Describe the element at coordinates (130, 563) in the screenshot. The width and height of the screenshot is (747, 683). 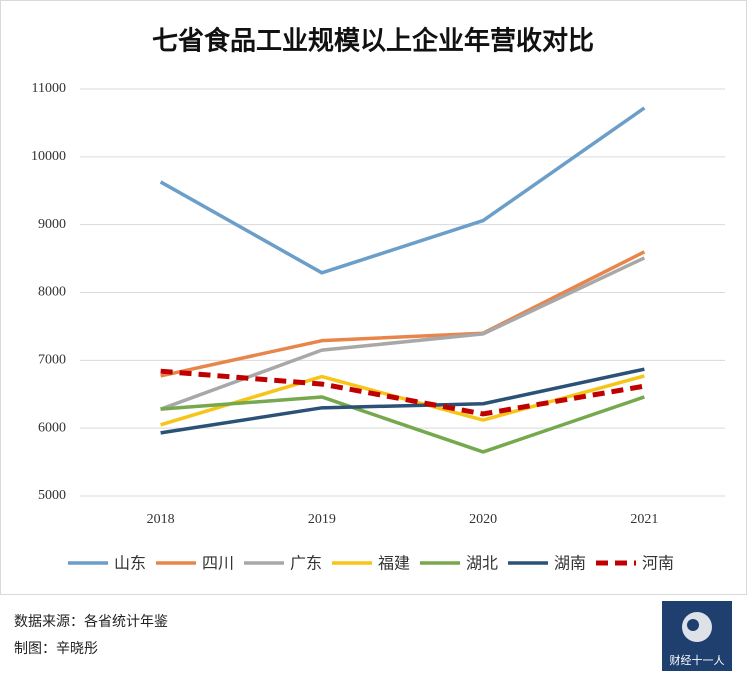
I see `legend-label: 山东` at that location.